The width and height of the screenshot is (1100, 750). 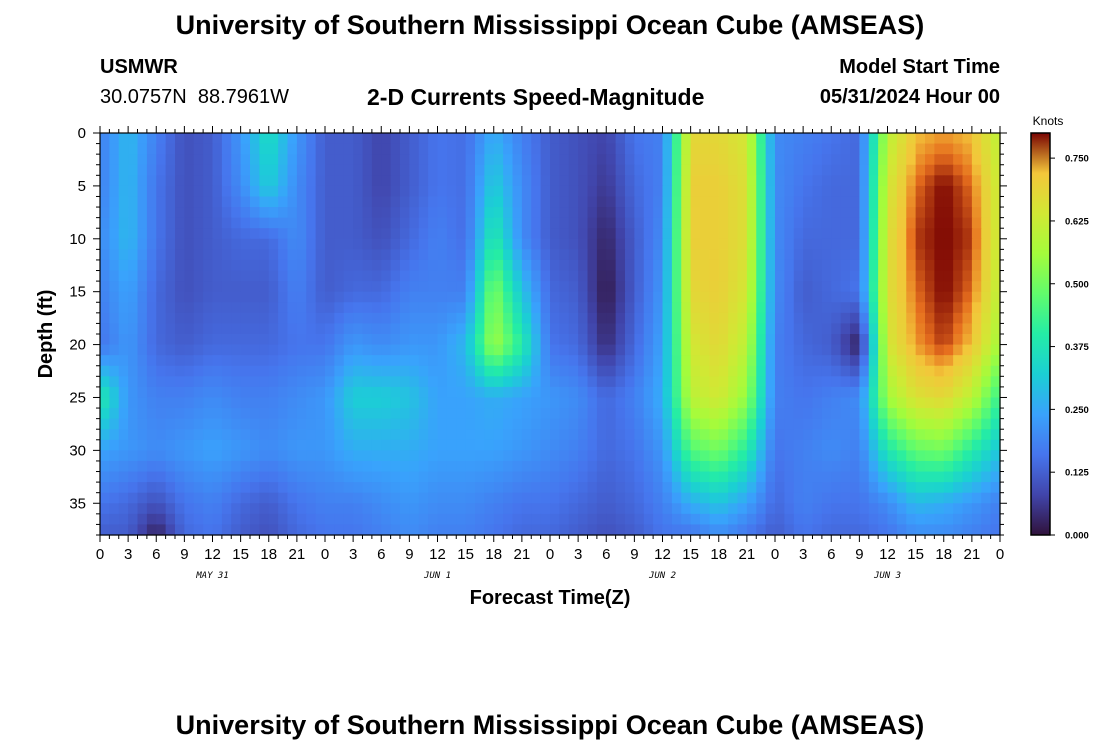 I want to click on colorbar-tick-label: 0.125, so click(x=1077, y=473).